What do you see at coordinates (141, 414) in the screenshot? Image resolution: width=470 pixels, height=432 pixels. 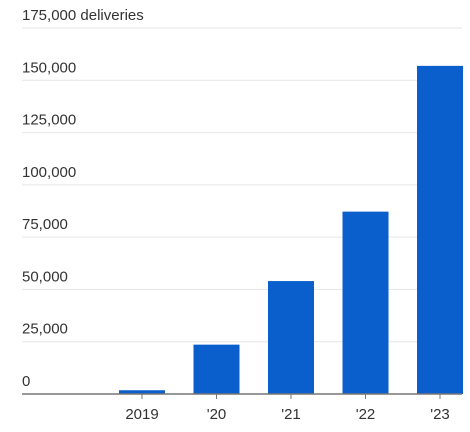 I see `x-tick-label: 2019` at bounding box center [141, 414].